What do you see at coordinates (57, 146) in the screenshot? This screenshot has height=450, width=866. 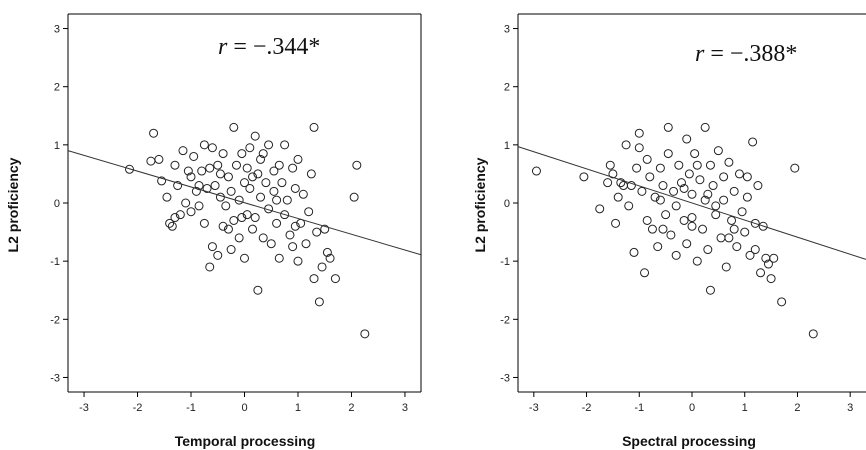 I see `y-tick-label: 1` at bounding box center [57, 146].